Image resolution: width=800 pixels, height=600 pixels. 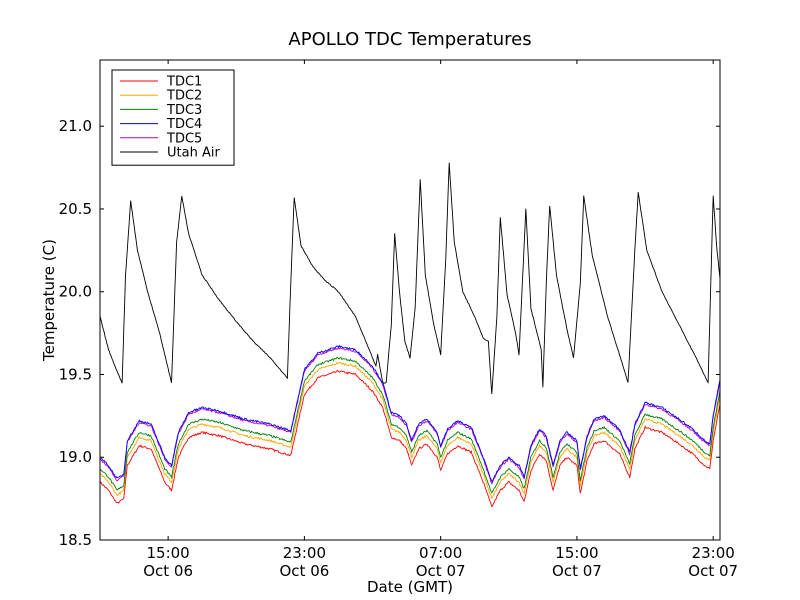 What do you see at coordinates (75, 292) in the screenshot?
I see `y-tick-label: 20.0` at bounding box center [75, 292].